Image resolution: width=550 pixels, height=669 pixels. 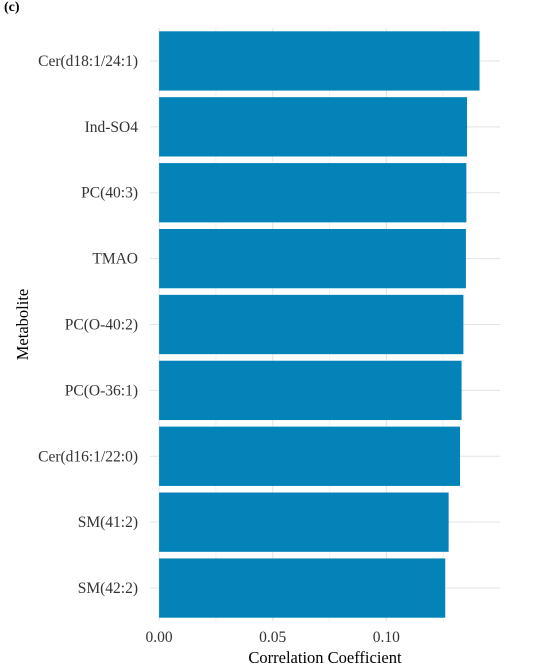 I want to click on category-label: Ind-SO4, so click(x=112, y=127).